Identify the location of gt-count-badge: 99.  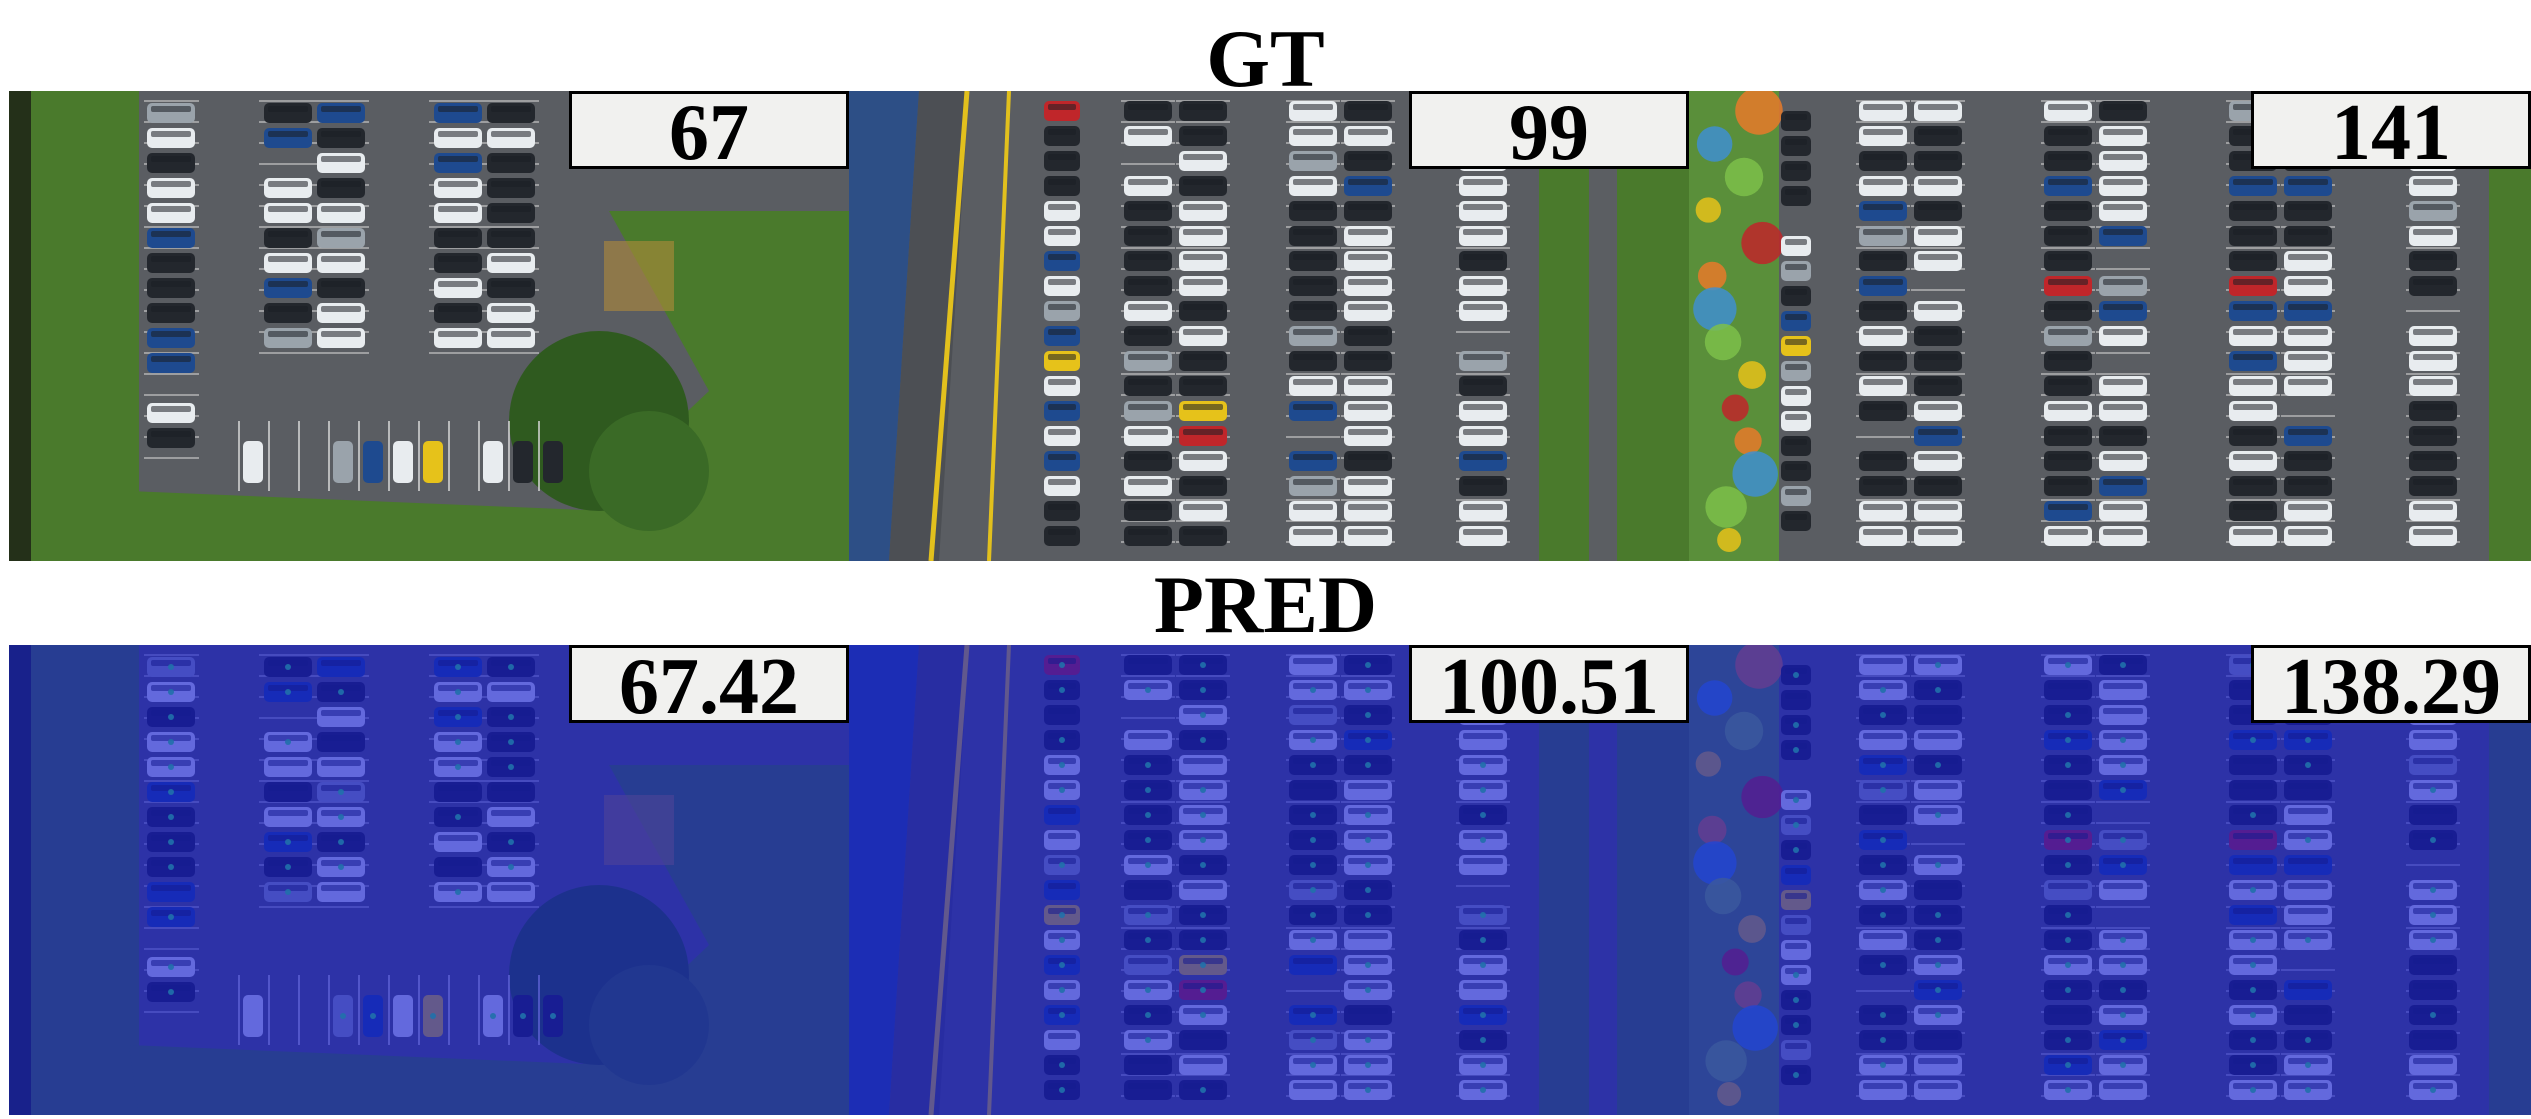
(1549, 132).